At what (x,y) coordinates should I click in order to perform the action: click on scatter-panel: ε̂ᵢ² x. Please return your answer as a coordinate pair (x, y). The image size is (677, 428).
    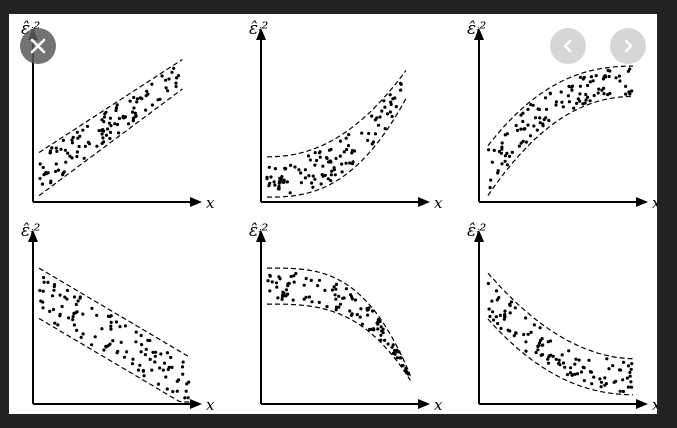
    Looking at the image, I should click on (346, 115).